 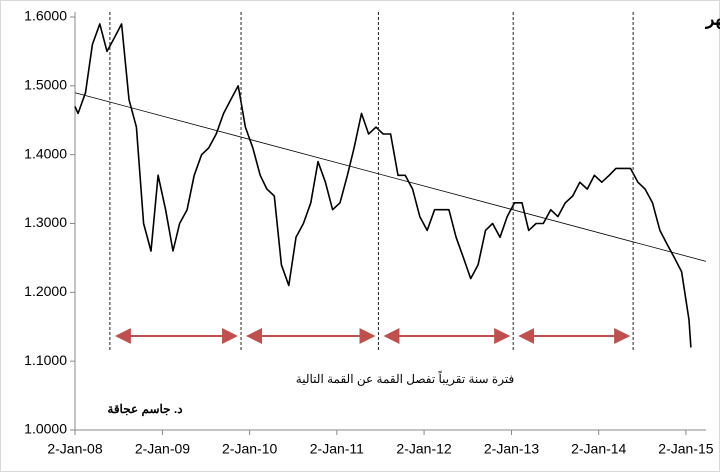 What do you see at coordinates (45, 291) in the screenshot?
I see `y-tick-label: 1.2000` at bounding box center [45, 291].